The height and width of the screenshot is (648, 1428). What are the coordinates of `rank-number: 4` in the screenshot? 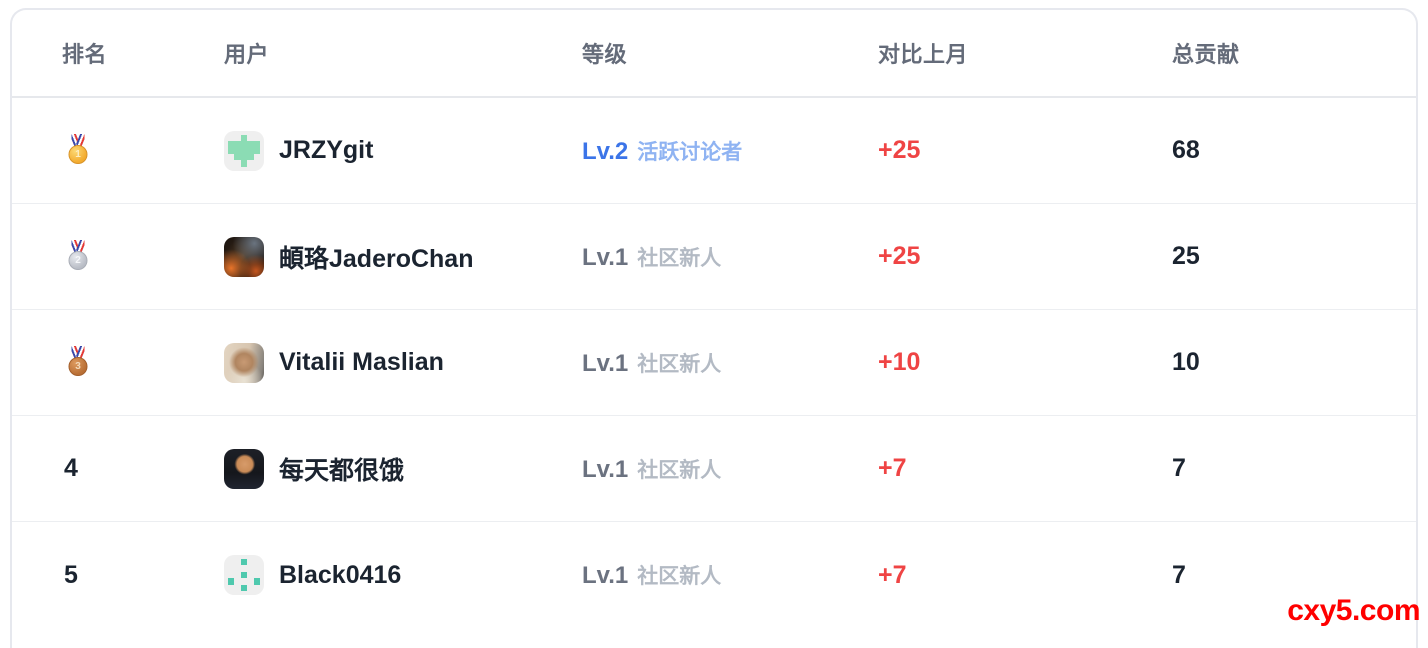 It's located at (70, 468).